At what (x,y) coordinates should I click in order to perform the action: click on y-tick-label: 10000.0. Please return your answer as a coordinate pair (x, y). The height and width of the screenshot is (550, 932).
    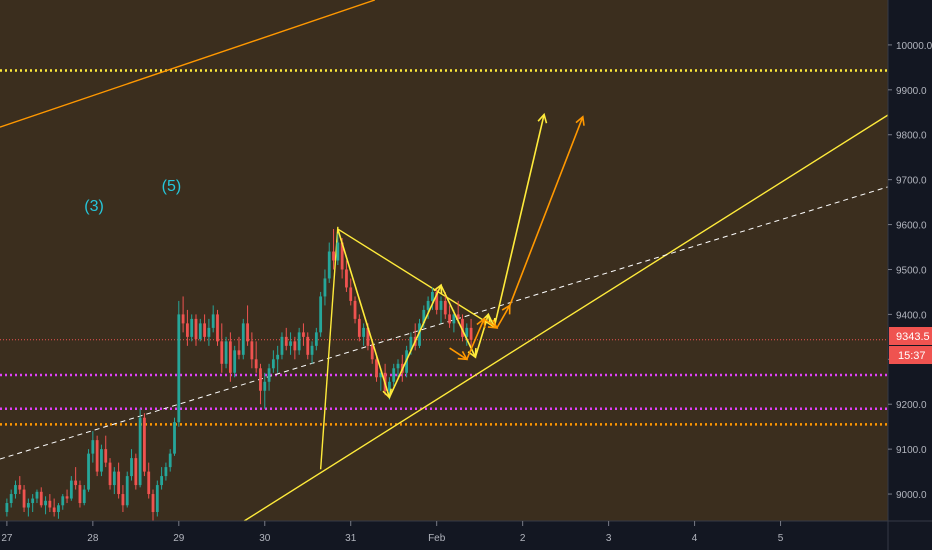
    Looking at the image, I should click on (914, 46).